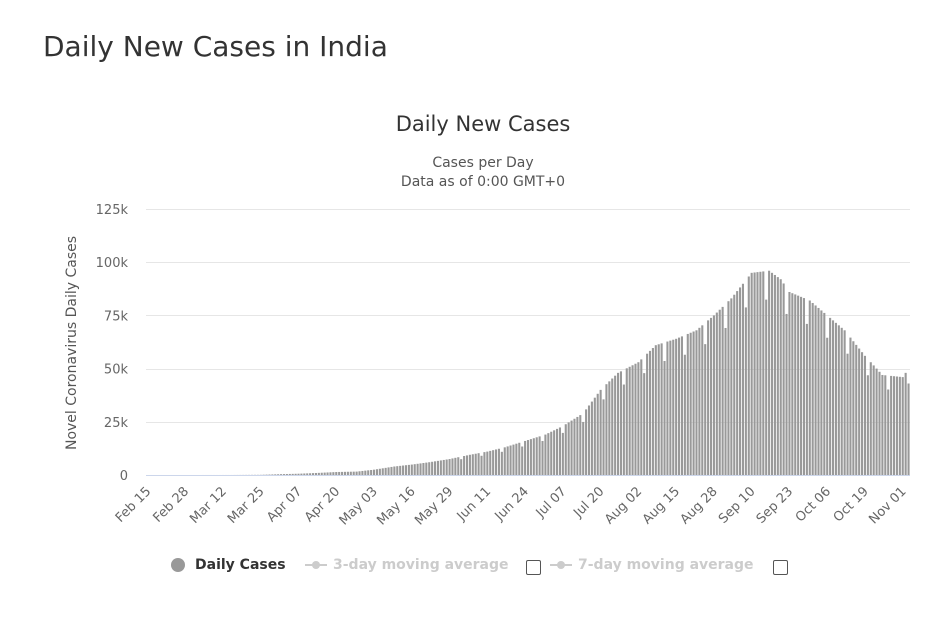 The height and width of the screenshot is (619, 929). Describe the element at coordinates (112, 210) in the screenshot. I see `y-tick-label: 125k` at that location.